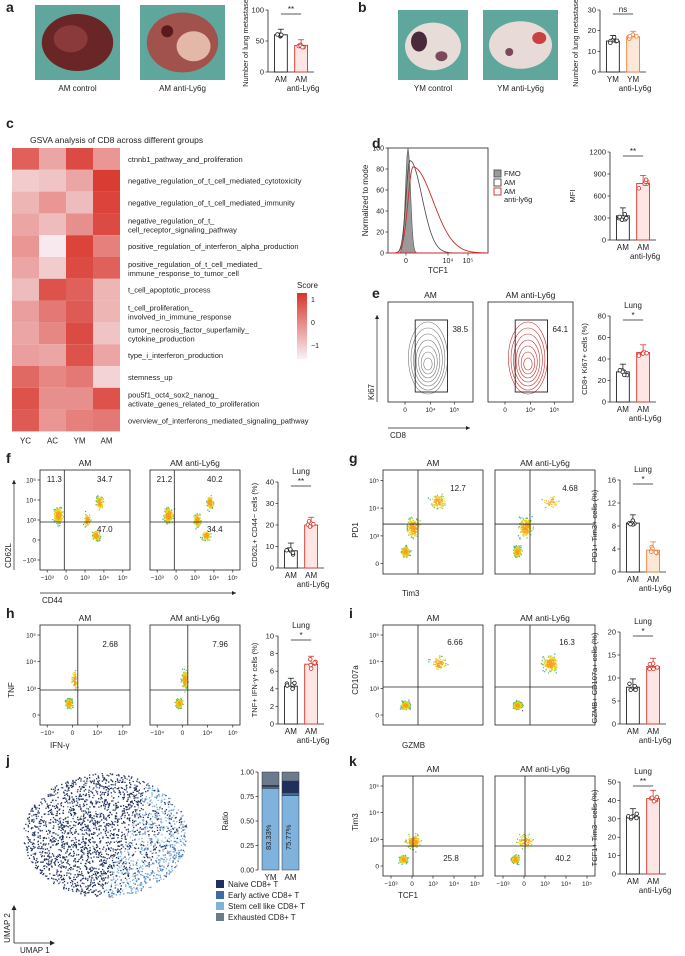  Describe the element at coordinates (594, 72) in the screenshot. I see `y-tick-label: 0` at that location.